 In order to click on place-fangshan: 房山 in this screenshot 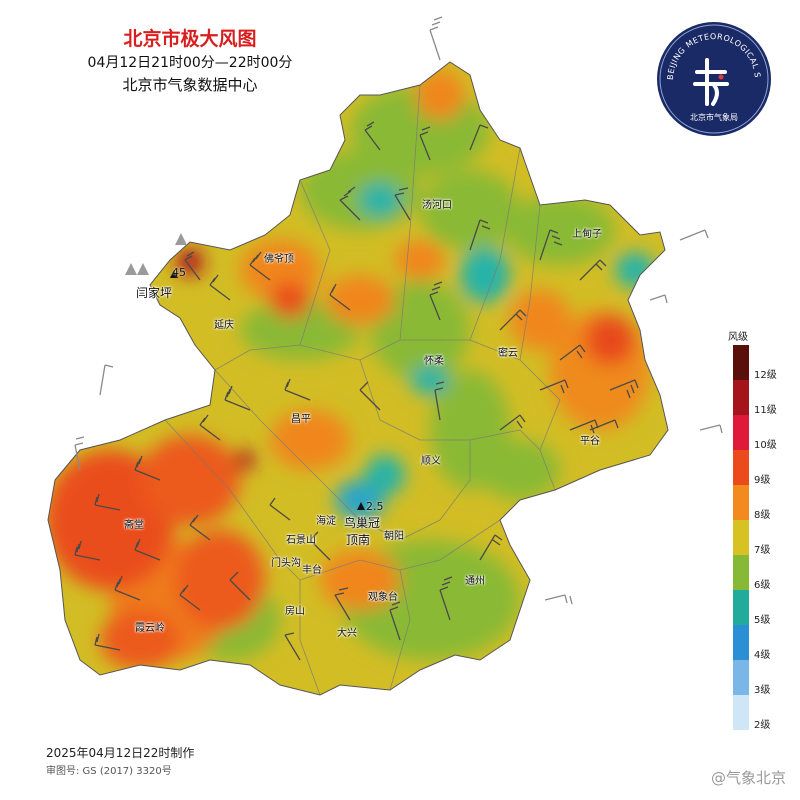, I will do `click(295, 611)`.